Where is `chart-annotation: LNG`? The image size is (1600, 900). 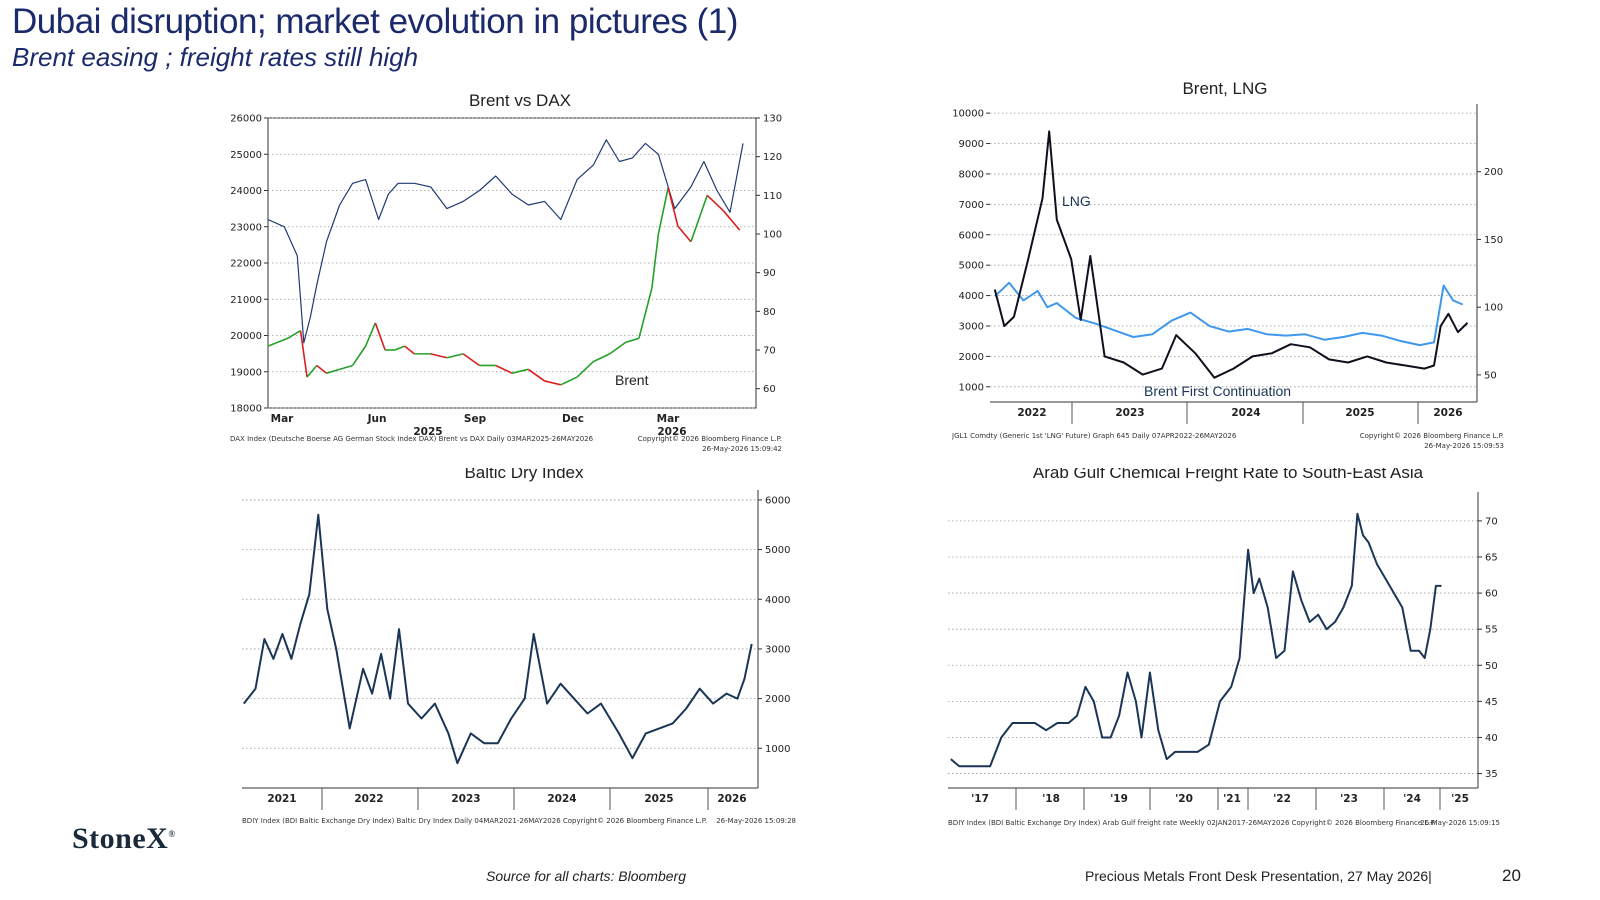
chart-annotation: LNG is located at coordinates (1076, 201).